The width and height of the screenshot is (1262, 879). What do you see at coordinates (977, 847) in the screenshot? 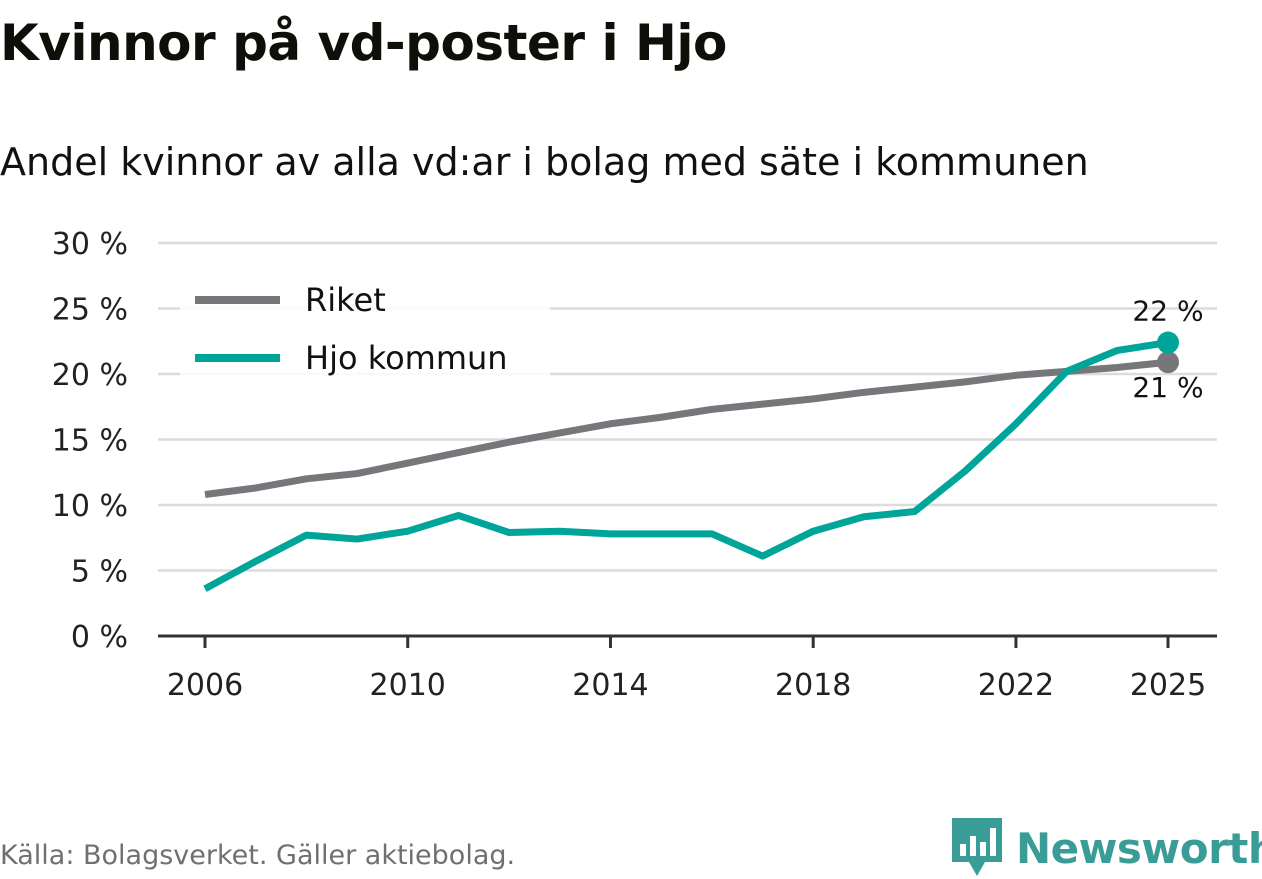
I see `newsworthy-logo-icon` at bounding box center [977, 847].